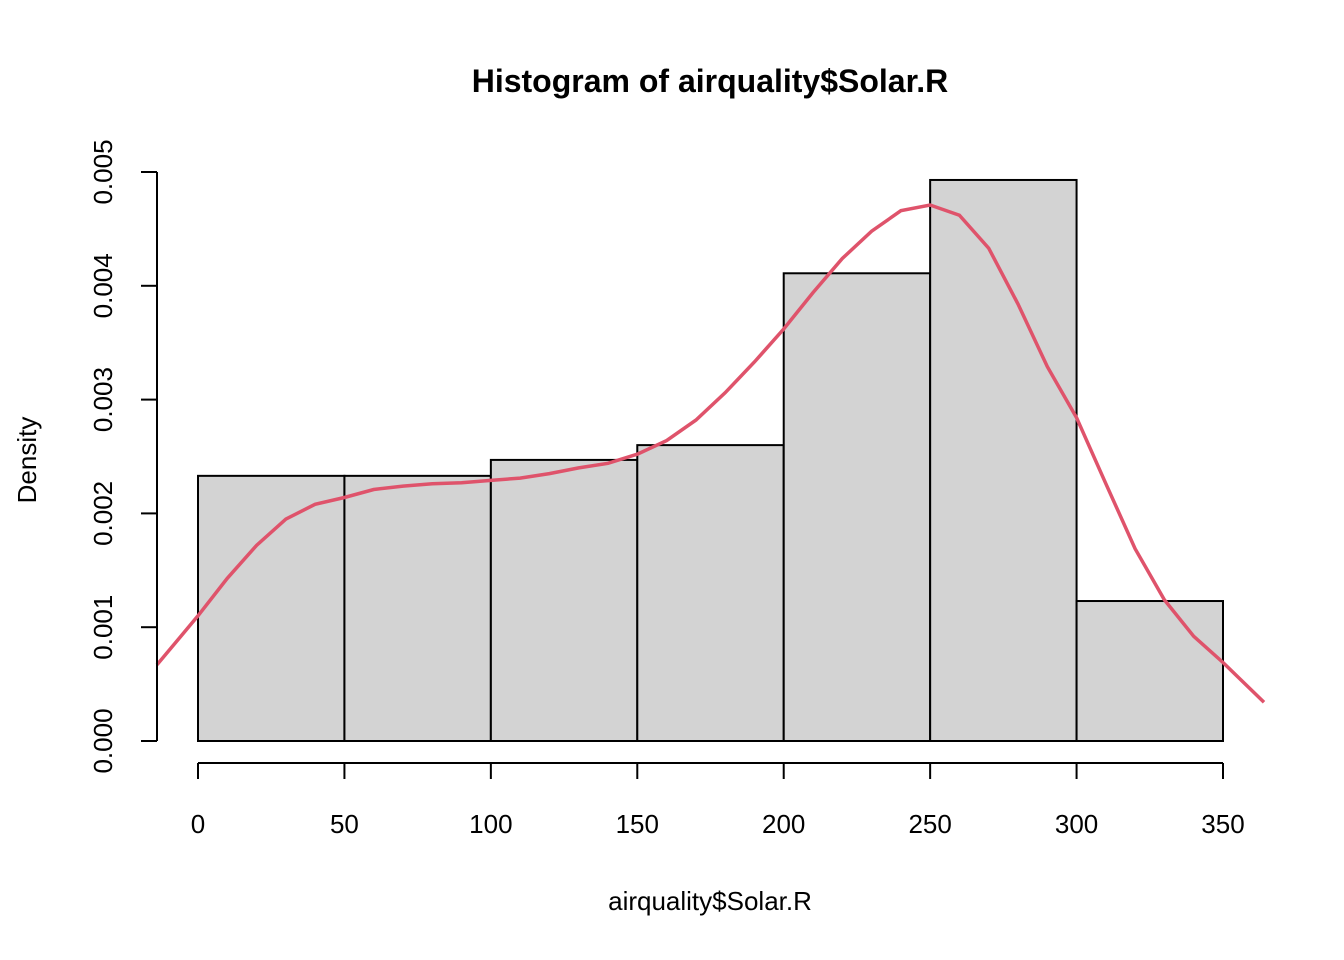  What do you see at coordinates (103, 399) in the screenshot?
I see `y-tick-label-3: 0.003` at bounding box center [103, 399].